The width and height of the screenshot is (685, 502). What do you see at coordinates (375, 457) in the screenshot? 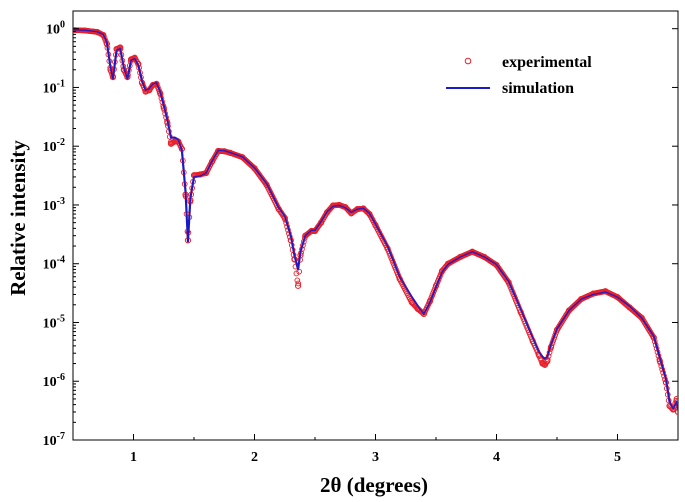
I see `x-tick-label: 3` at bounding box center [375, 457].